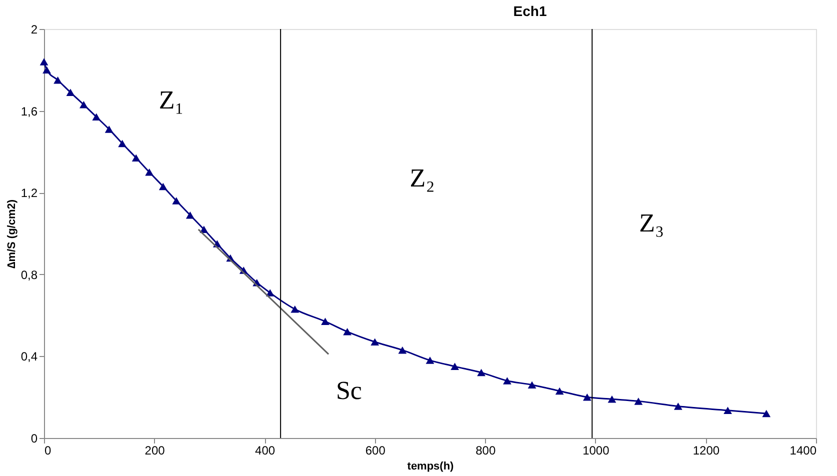 The width and height of the screenshot is (837, 476). Describe the element at coordinates (48, 451) in the screenshot. I see `x-tick-label: 0` at that location.